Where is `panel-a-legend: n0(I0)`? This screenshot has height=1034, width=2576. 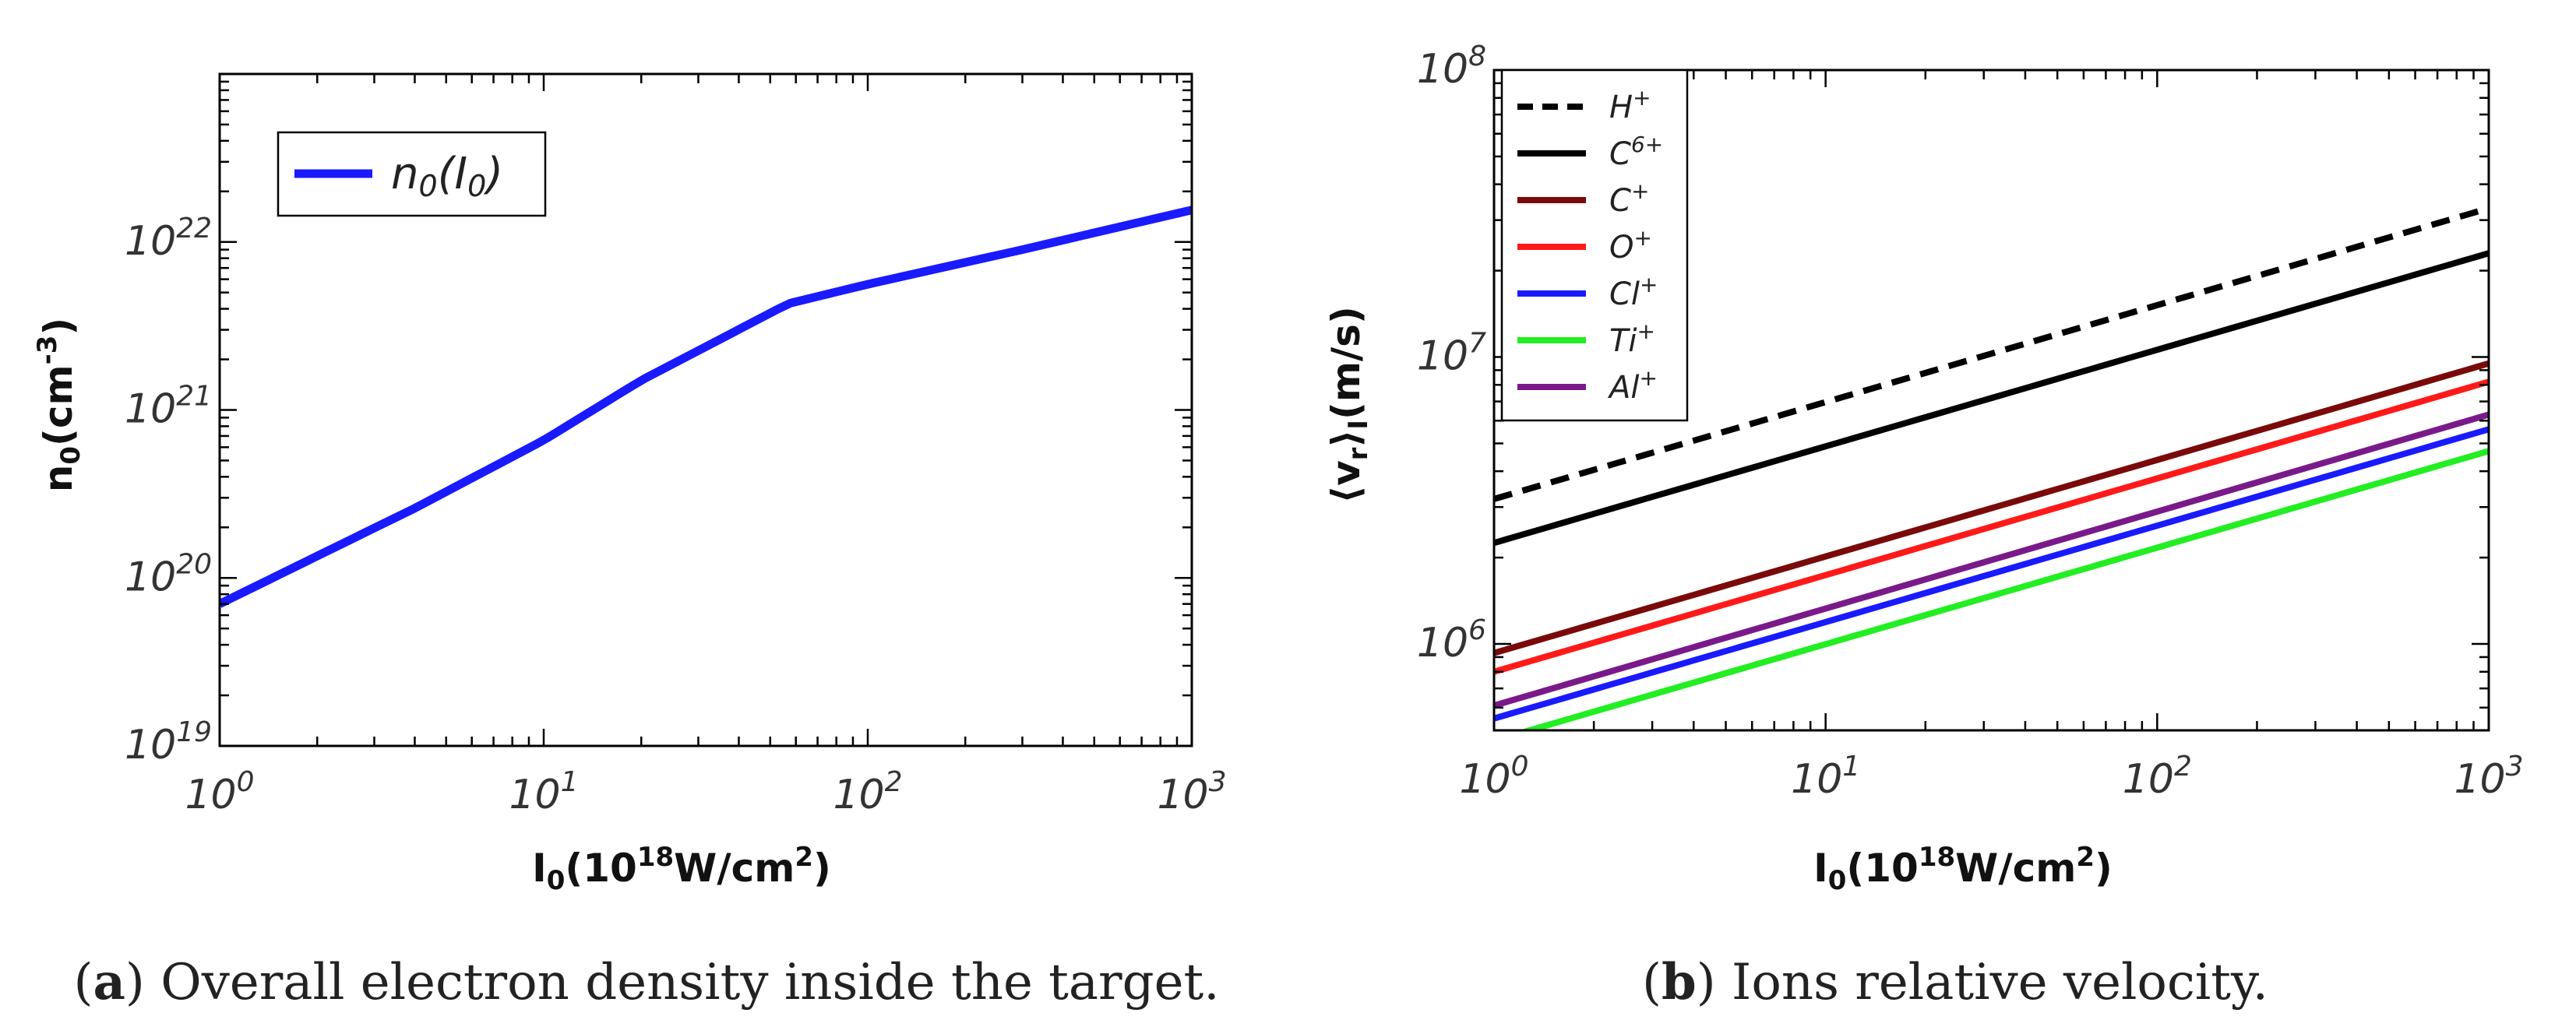
panel-a-legend: n0(I0) is located at coordinates (412, 174).